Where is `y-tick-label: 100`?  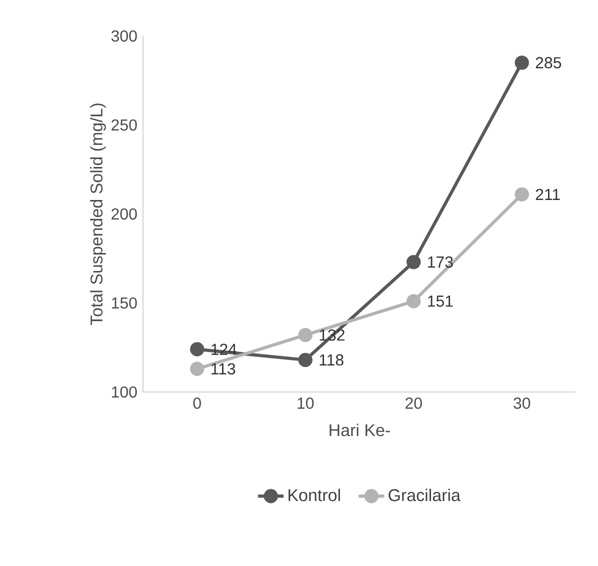
y-tick-label: 100 is located at coordinates (124, 392).